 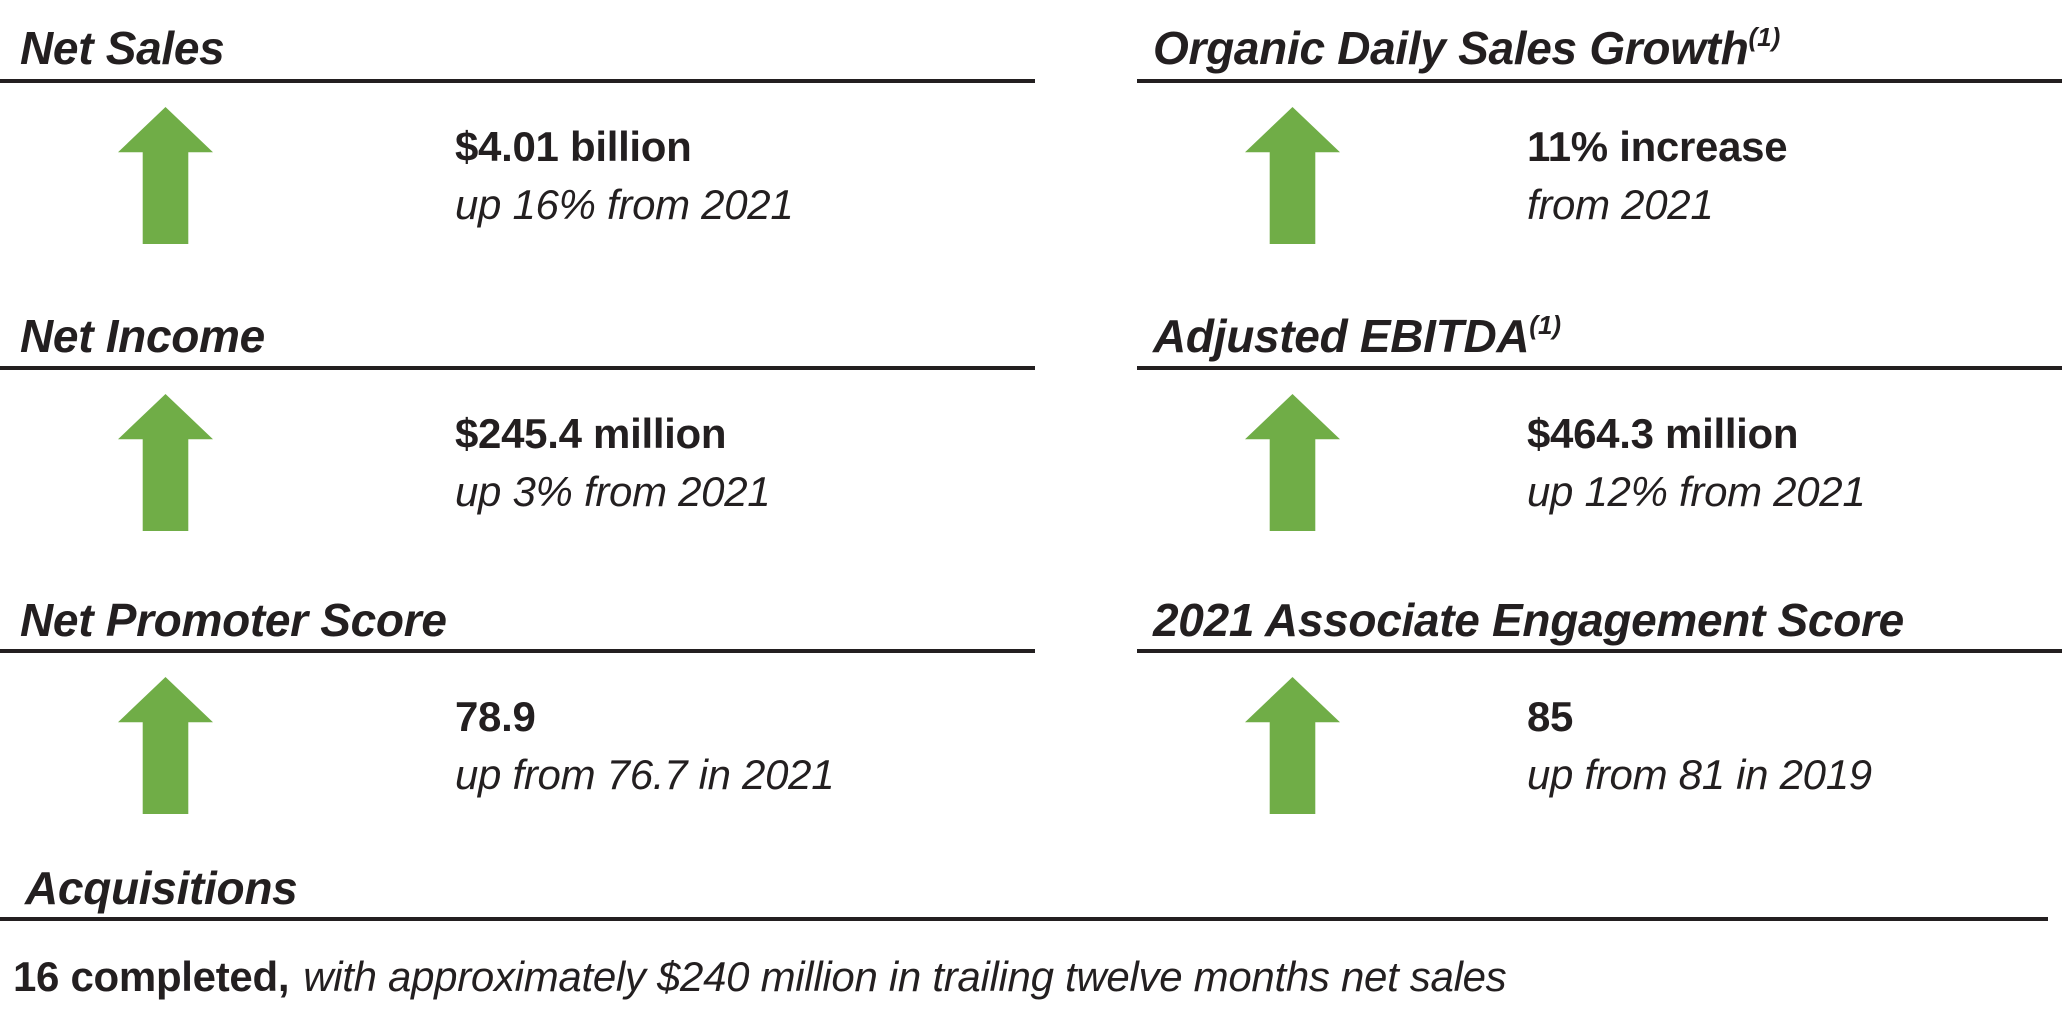 What do you see at coordinates (645, 774) in the screenshot?
I see `metric-change: up from 76.7 in 2021` at bounding box center [645, 774].